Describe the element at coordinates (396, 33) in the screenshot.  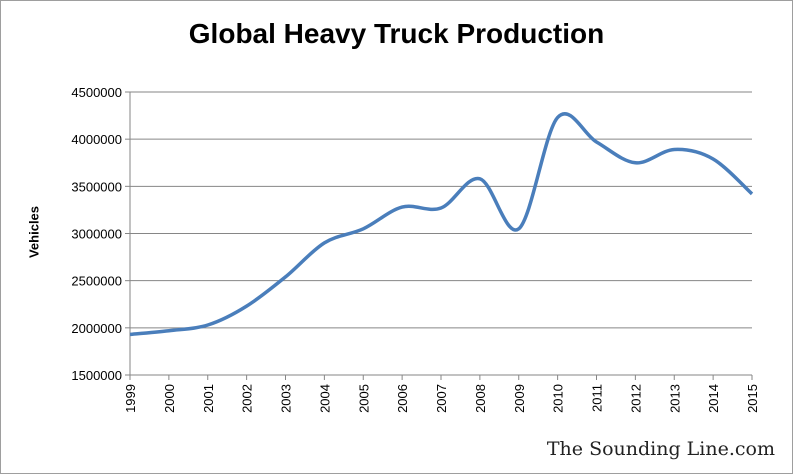
I see `chart-title: Global Heavy Truck Production` at that location.